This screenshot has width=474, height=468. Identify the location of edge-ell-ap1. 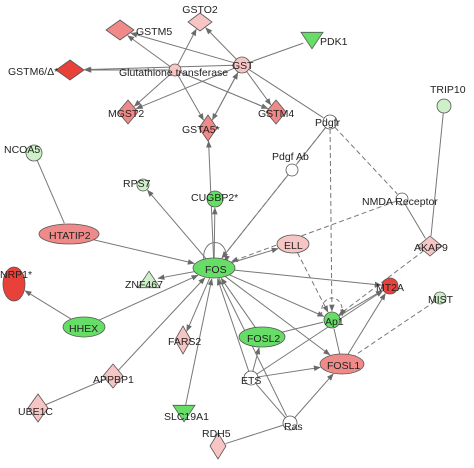
(312, 282).